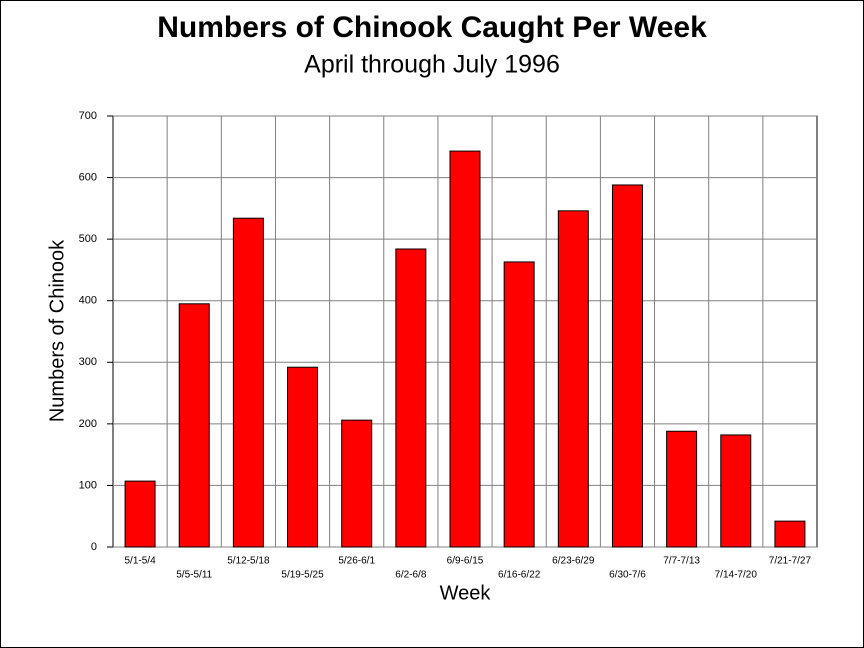 Image resolution: width=864 pixels, height=648 pixels. I want to click on x-tick-label: 5/12-5/18, so click(248, 561).